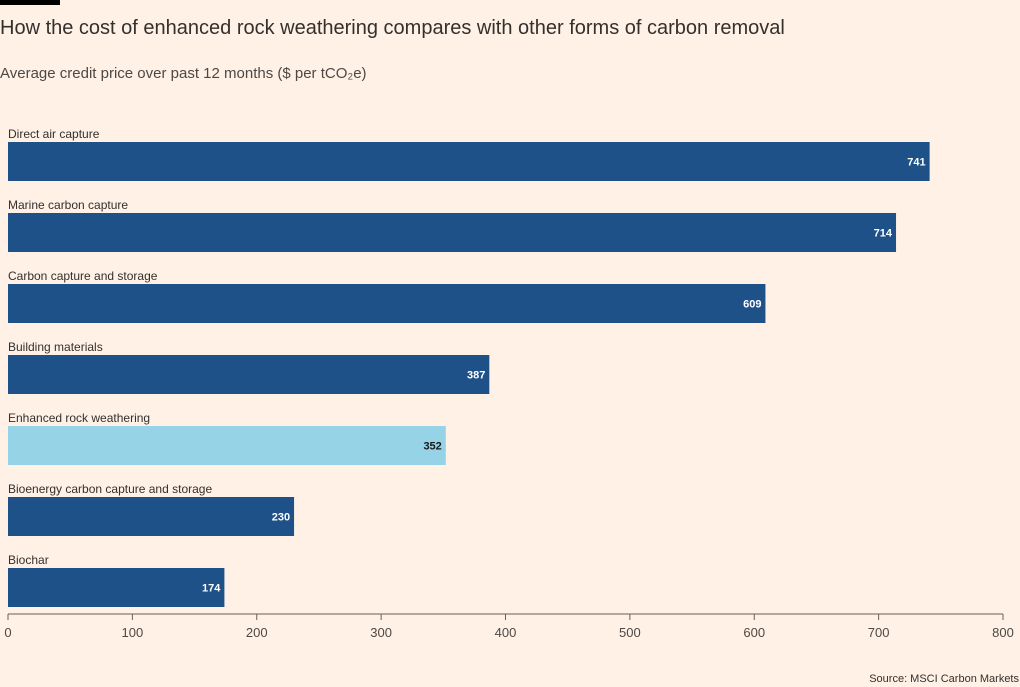 The image size is (1020, 687). Describe the element at coordinates (83, 276) in the screenshot. I see `category-label-carbon-capture-and-storage: Carbon capture and storage` at that location.